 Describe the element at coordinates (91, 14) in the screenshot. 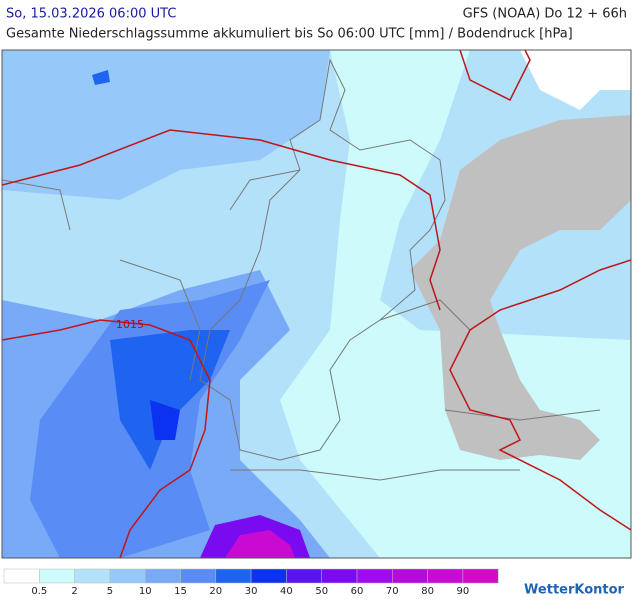

I see `date: So, 15.03.2026 06:00 UTC` at that location.